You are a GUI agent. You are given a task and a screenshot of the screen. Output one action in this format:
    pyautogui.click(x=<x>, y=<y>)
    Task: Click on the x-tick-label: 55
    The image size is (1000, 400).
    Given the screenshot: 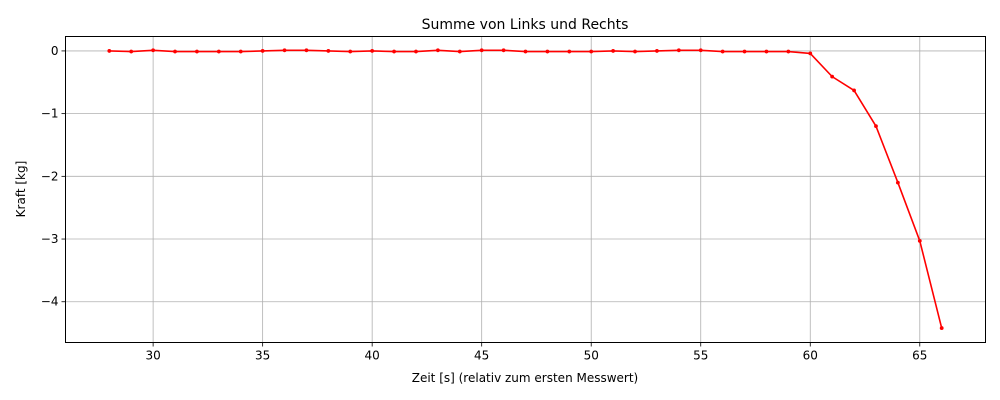 What is the action you would take?
    pyautogui.click(x=700, y=356)
    